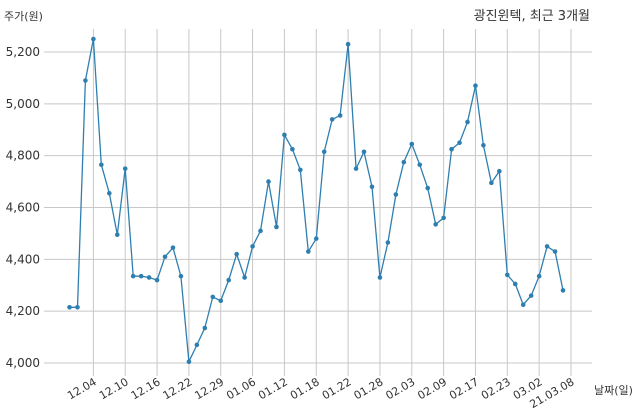  What do you see at coordinates (464, 388) in the screenshot?
I see `x-tick-label: 02.17` at bounding box center [464, 388].